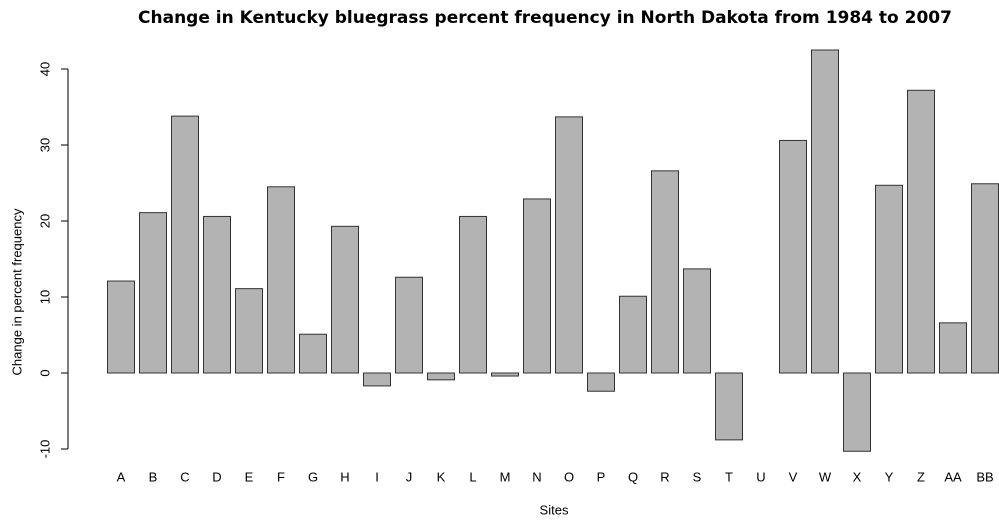 Image resolution: width=999 pixels, height=520 pixels. What do you see at coordinates (536, 476) in the screenshot?
I see `x-tick-label: N` at bounding box center [536, 476].